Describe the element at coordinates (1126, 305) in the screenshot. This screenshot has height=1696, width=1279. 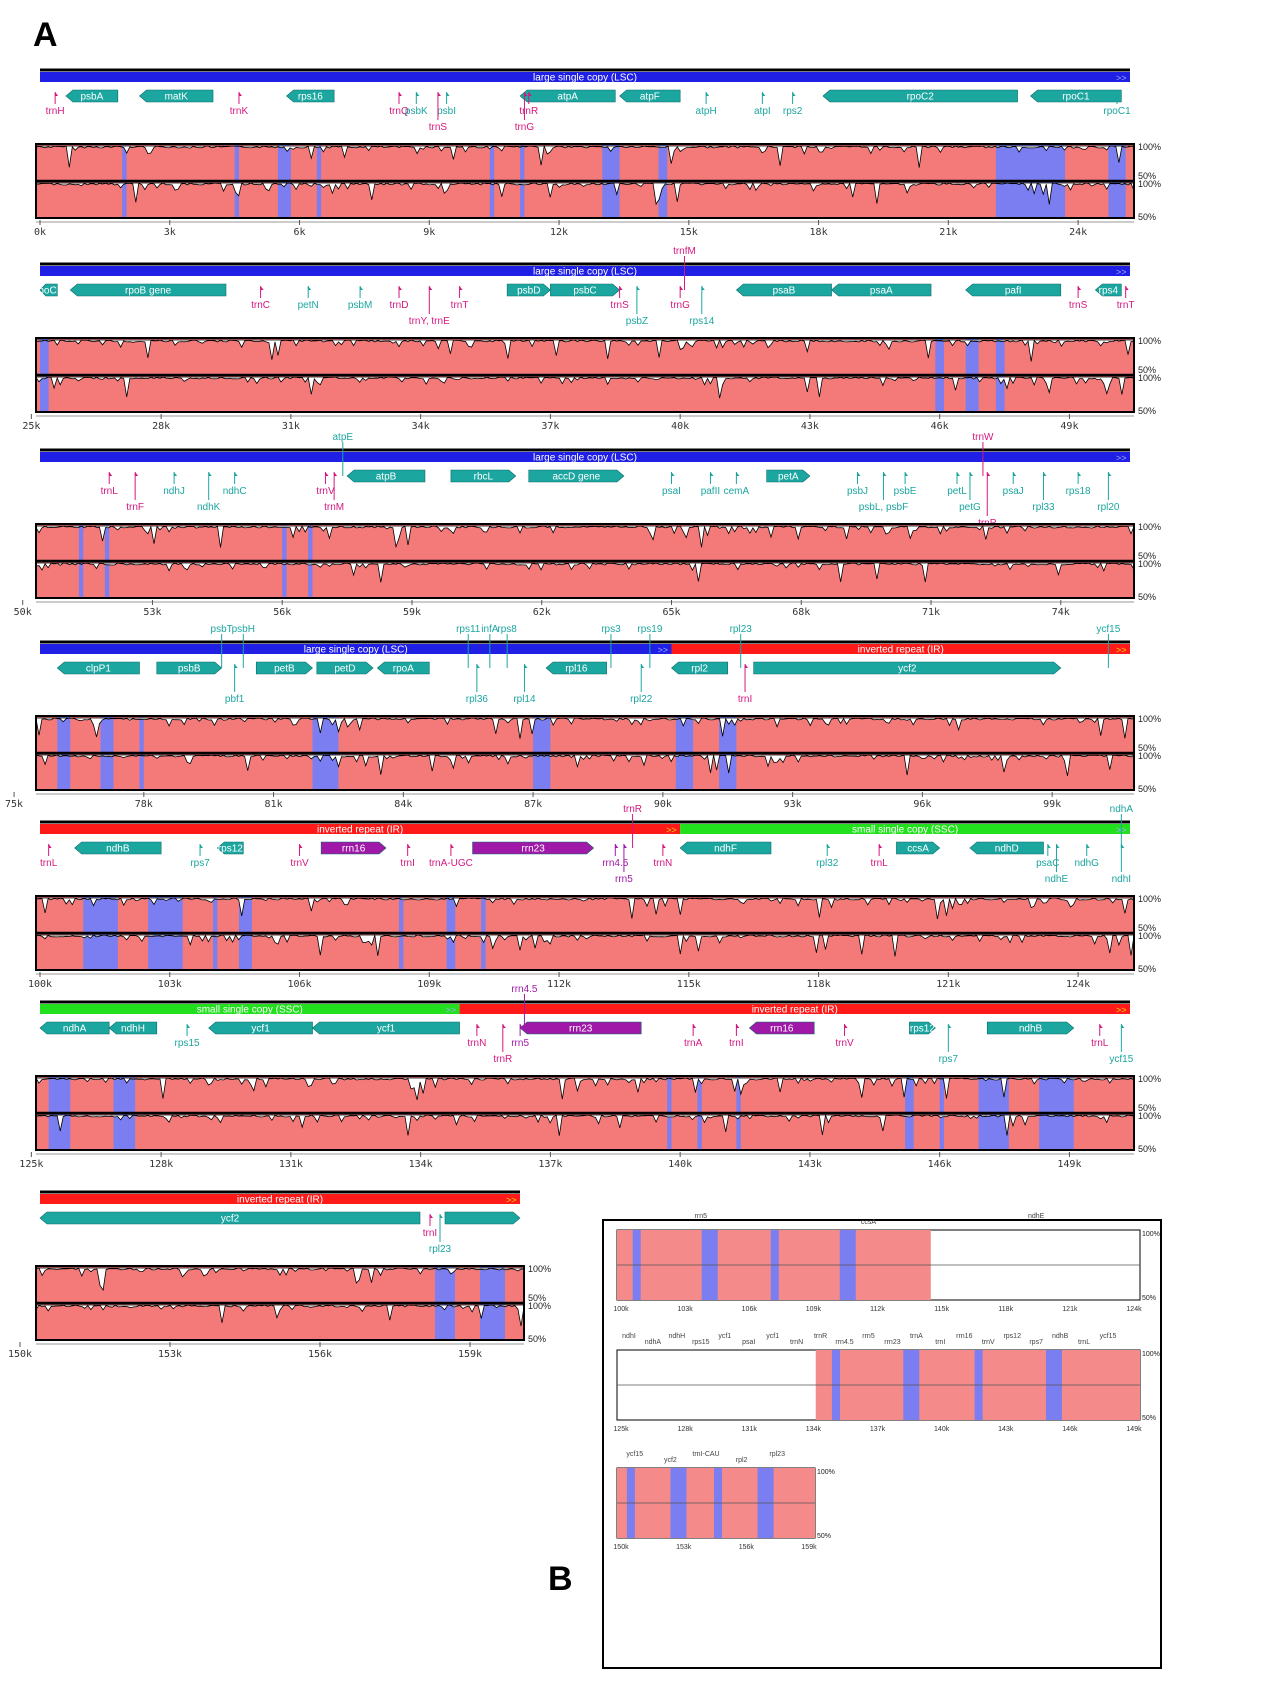
I see `feature-label: trnT` at that location.